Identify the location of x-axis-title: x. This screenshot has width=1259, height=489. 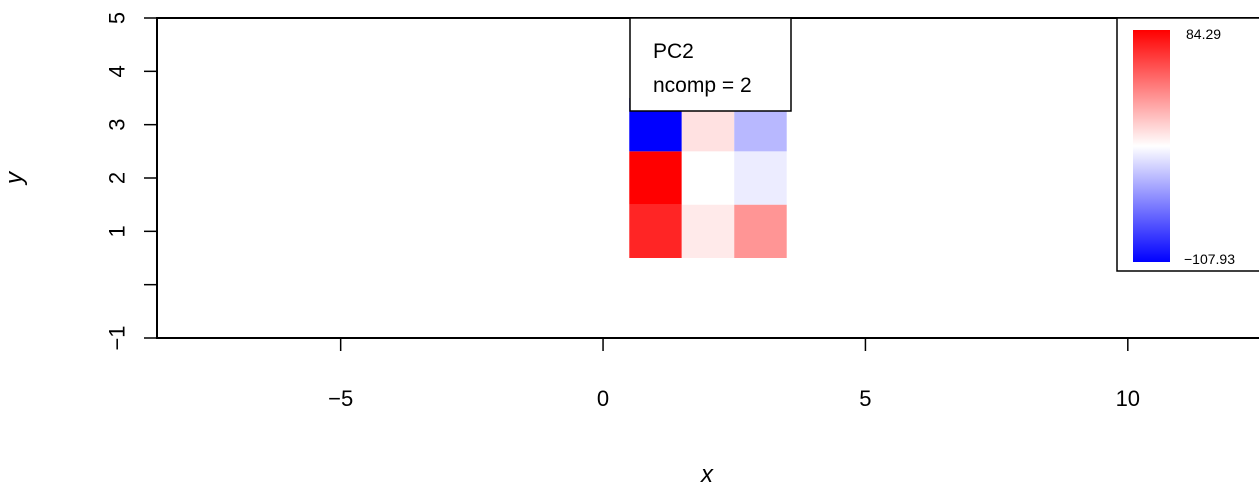
(707, 474).